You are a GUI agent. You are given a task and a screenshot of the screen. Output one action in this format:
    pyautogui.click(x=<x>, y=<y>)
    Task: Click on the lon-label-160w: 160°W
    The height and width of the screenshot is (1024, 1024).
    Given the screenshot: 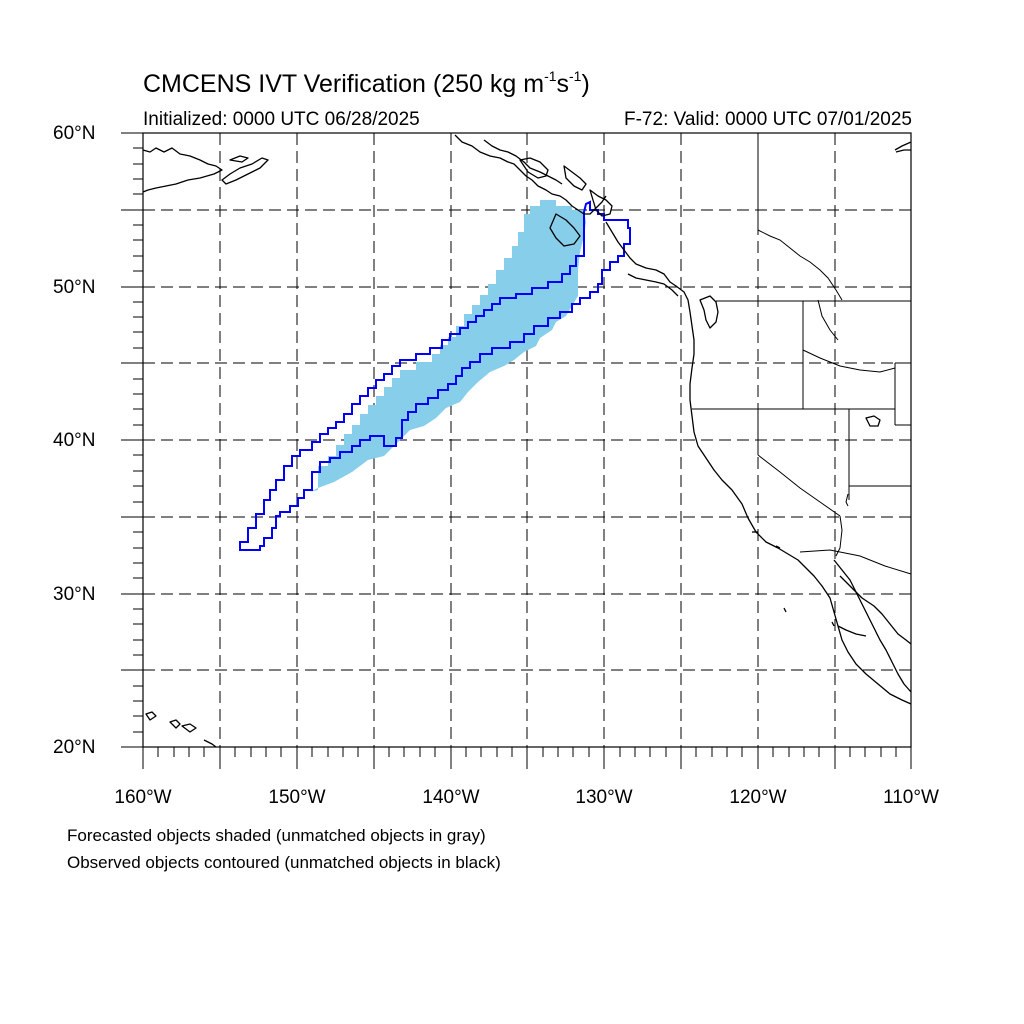 What is the action you would take?
    pyautogui.click(x=143, y=797)
    